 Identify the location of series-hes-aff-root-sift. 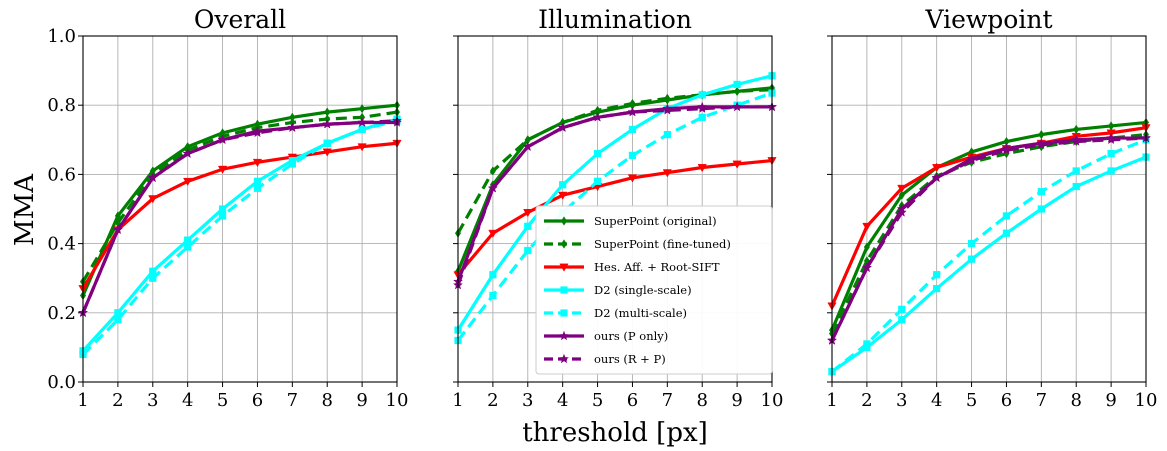
(240, 216).